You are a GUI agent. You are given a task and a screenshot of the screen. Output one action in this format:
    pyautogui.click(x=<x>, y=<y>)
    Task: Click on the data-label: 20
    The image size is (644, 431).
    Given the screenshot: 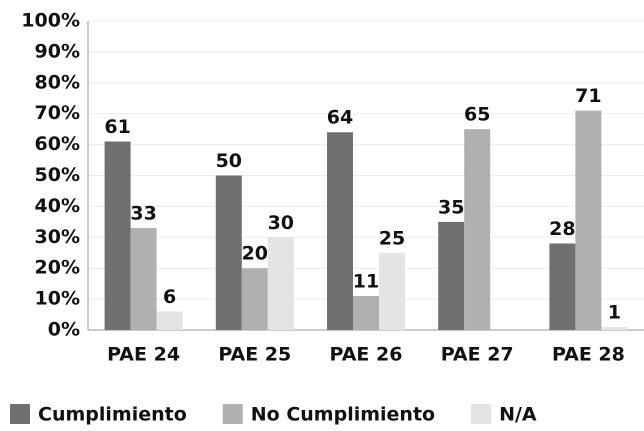 What is the action you would take?
    pyautogui.click(x=255, y=254)
    